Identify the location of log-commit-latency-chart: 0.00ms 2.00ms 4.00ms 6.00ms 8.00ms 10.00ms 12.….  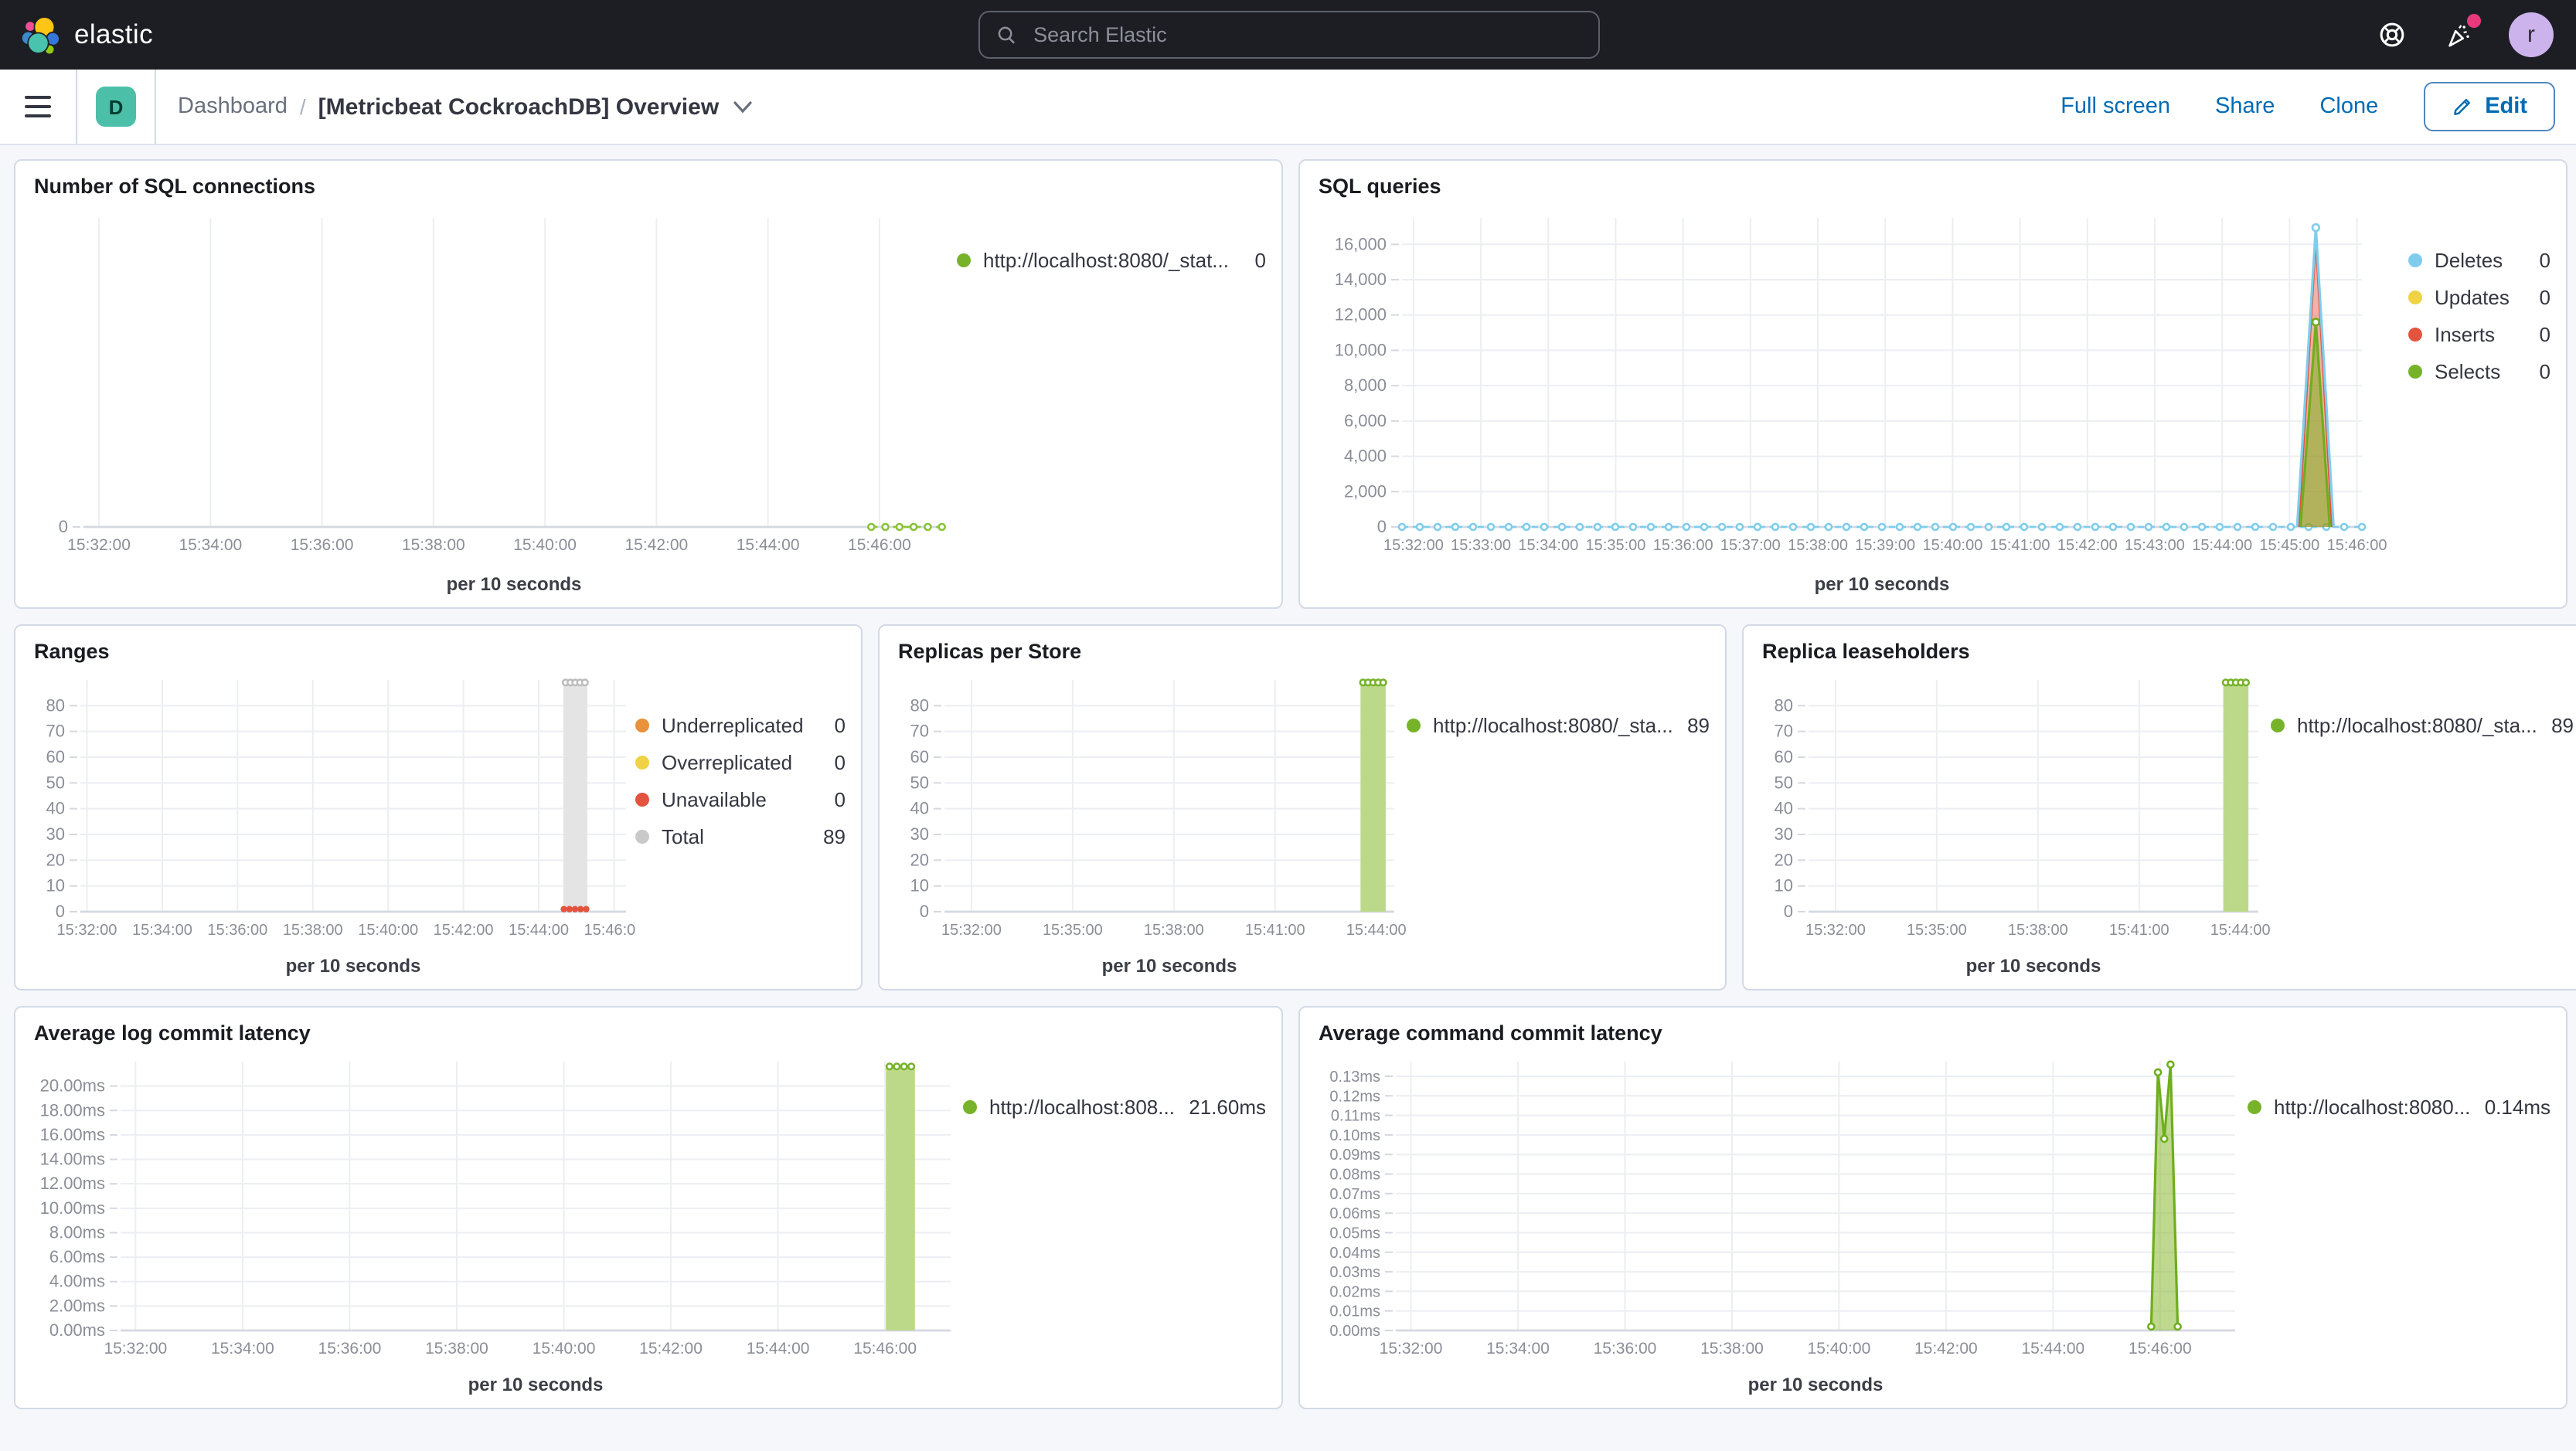
(495, 1210).